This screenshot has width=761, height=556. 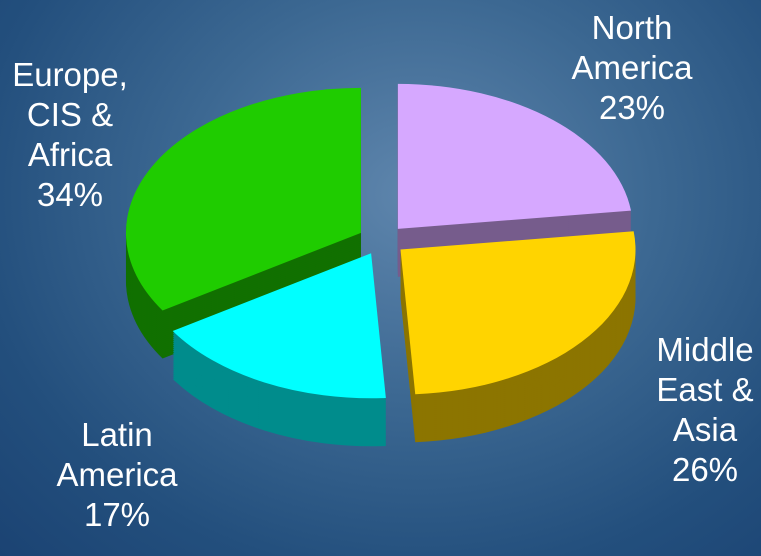 What do you see at coordinates (117, 514) in the screenshot?
I see `value-label: 17%` at bounding box center [117, 514].